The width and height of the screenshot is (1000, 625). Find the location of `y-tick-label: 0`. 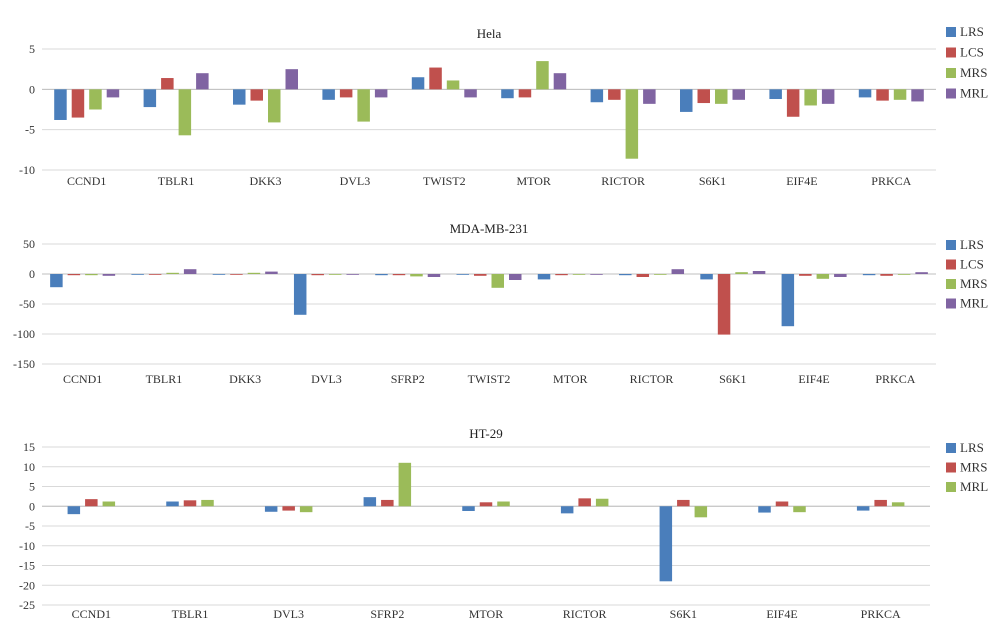

y-tick-label: 0 is located at coordinates (32, 506).